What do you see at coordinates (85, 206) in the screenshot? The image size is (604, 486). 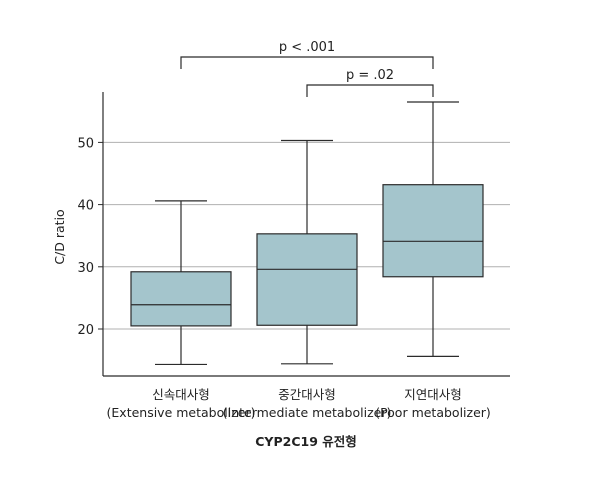 I see `y-tick-label: 40` at bounding box center [85, 206].